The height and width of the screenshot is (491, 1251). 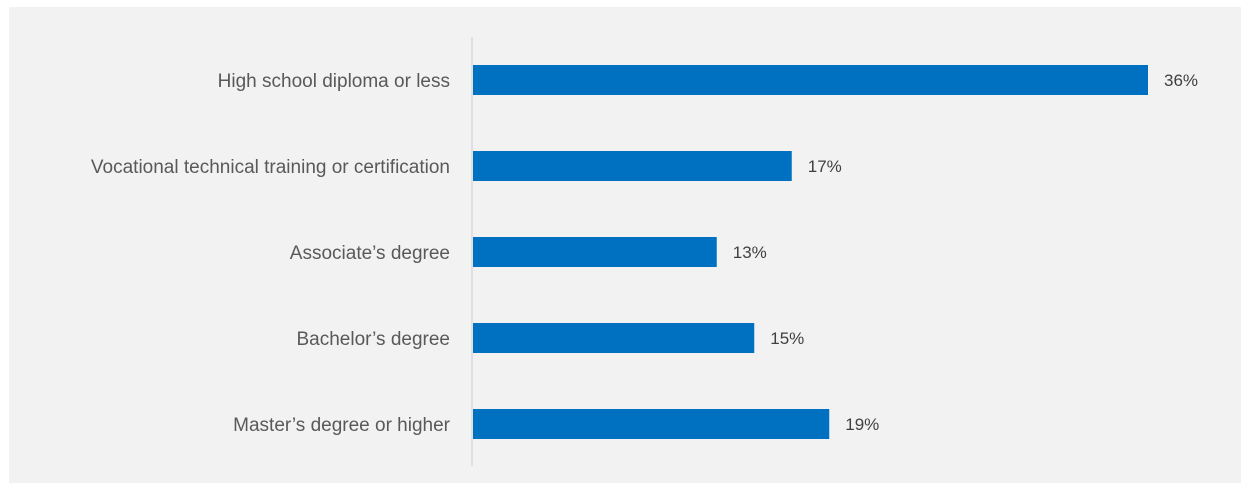 I want to click on data-label: 36%, so click(x=1181, y=80).